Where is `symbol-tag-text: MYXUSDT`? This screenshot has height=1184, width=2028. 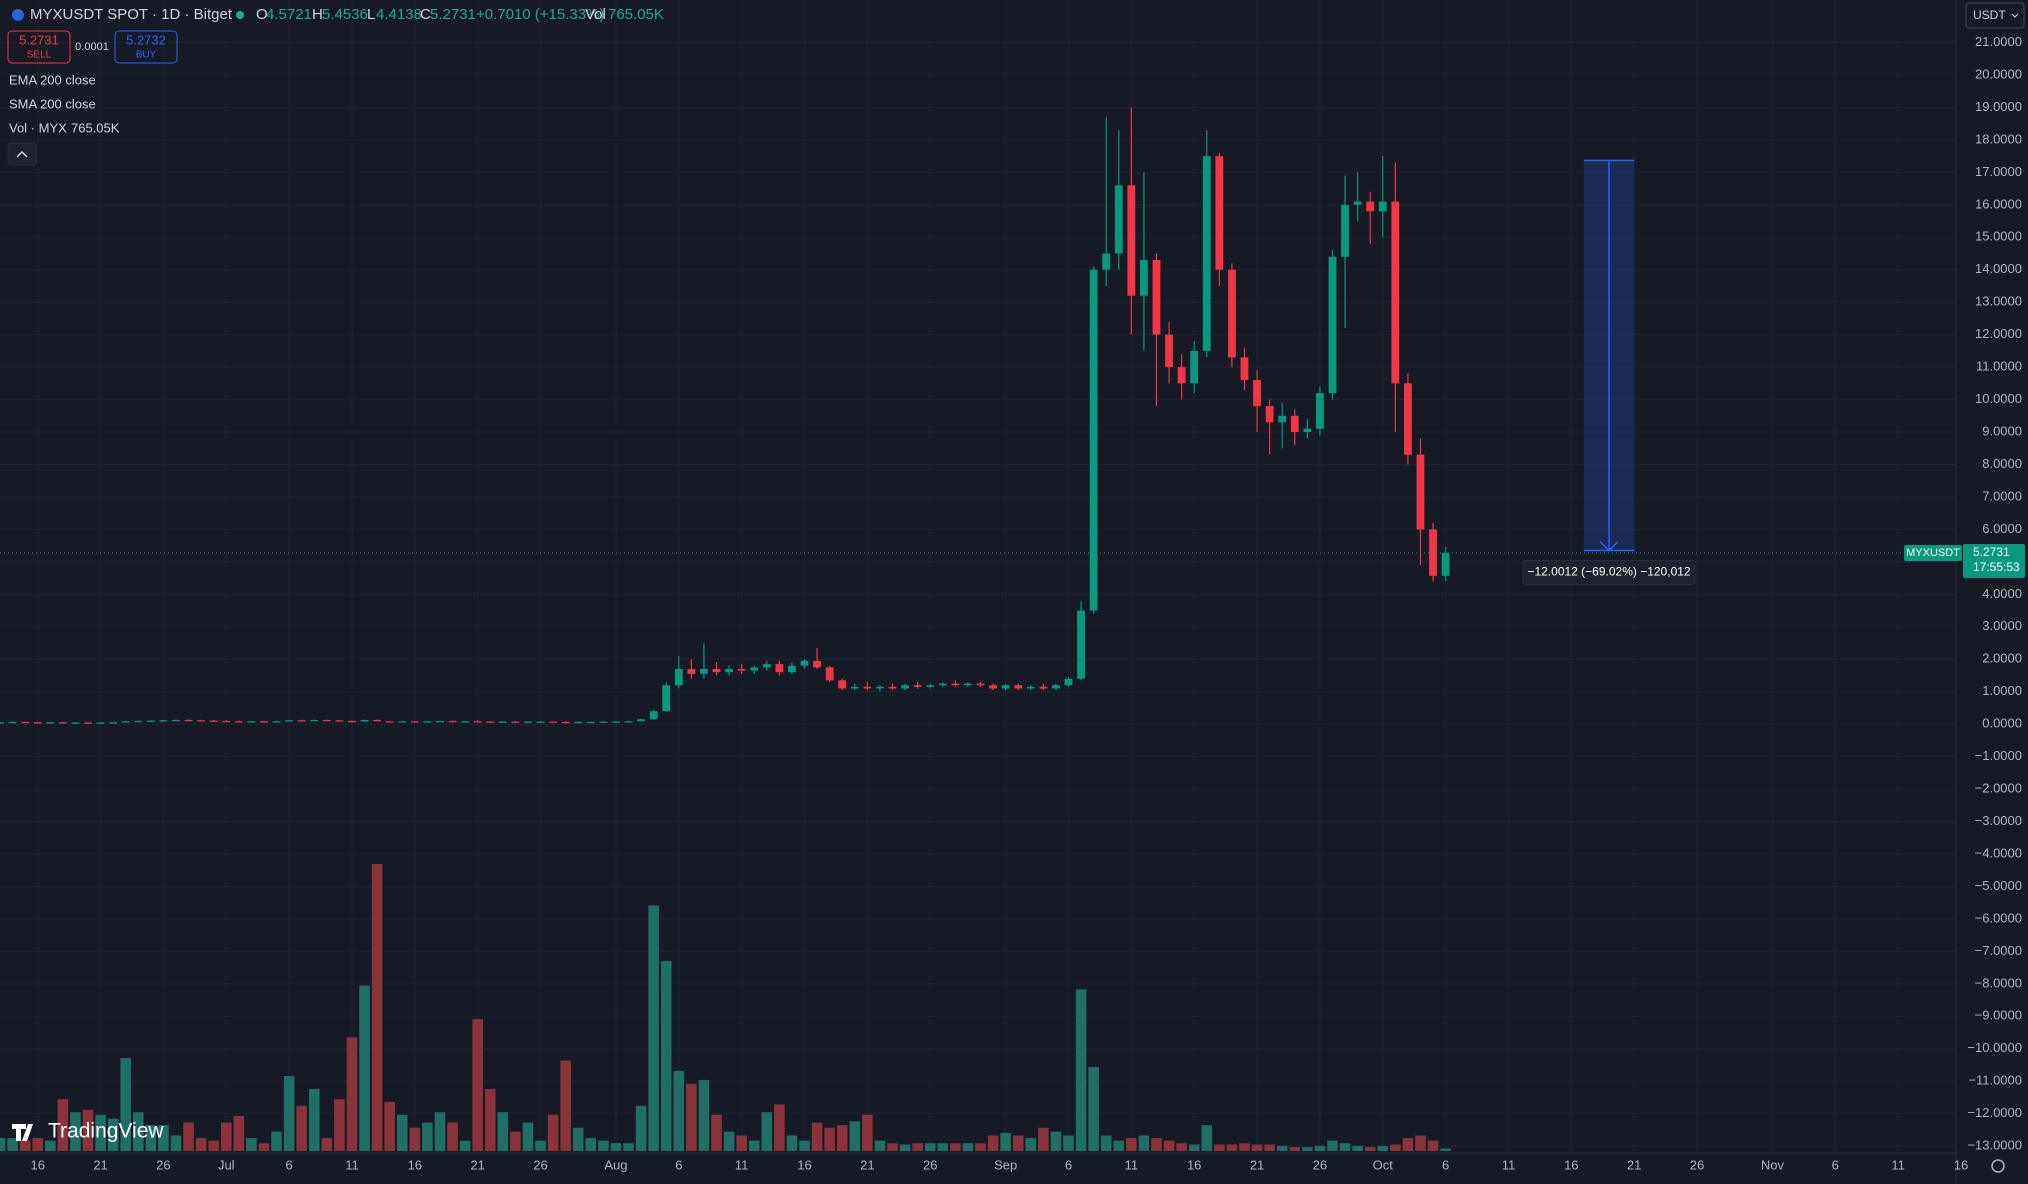 symbol-tag-text: MYXUSDT is located at coordinates (1933, 553).